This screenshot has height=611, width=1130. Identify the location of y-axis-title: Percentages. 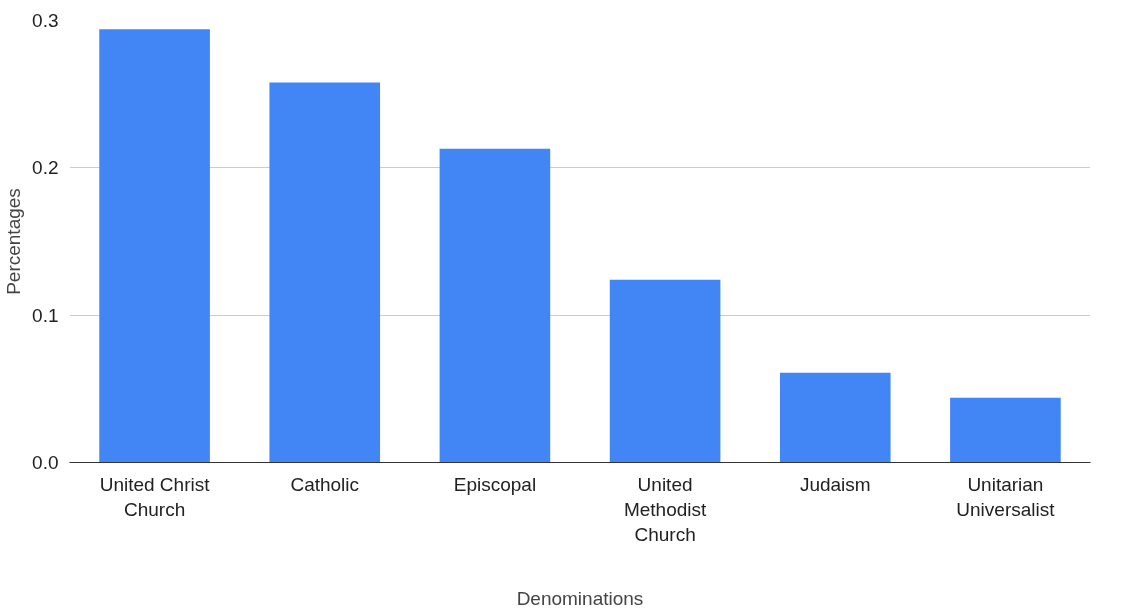
(14, 241).